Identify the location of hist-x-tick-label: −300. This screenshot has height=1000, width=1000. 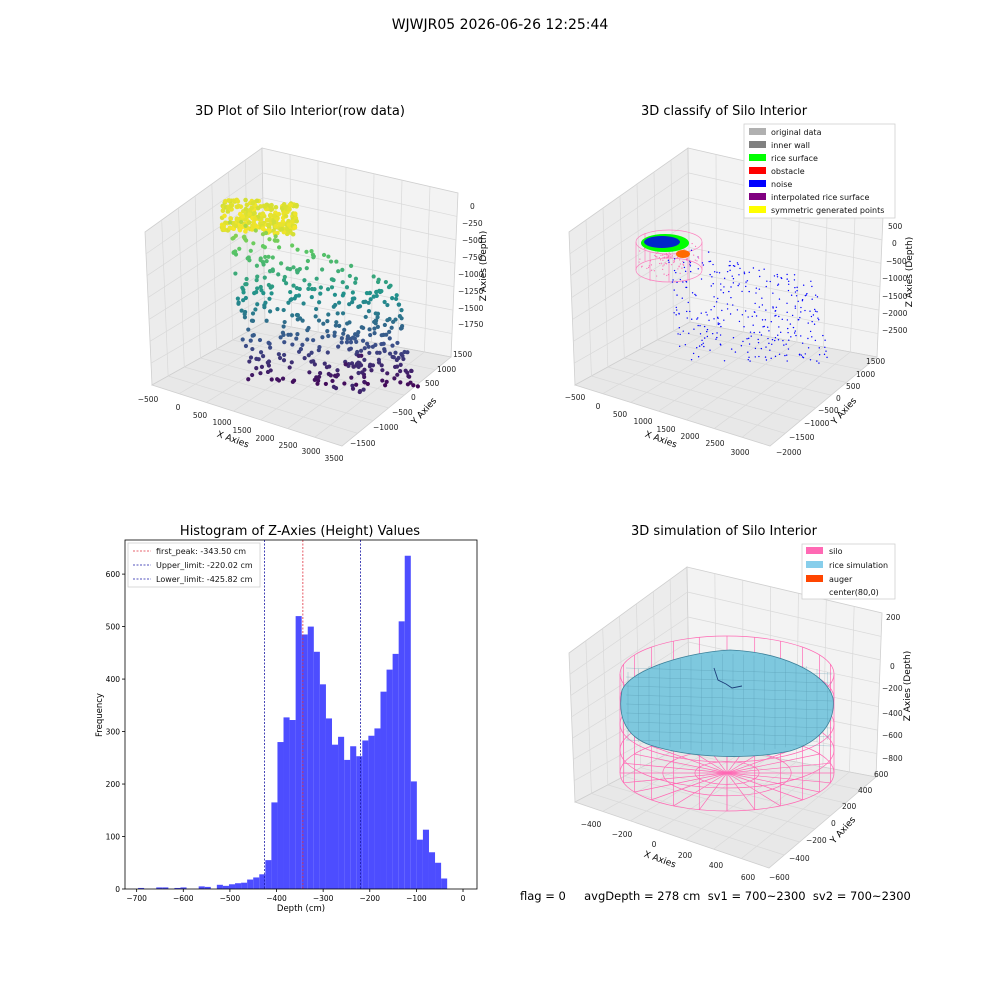
(323, 898).